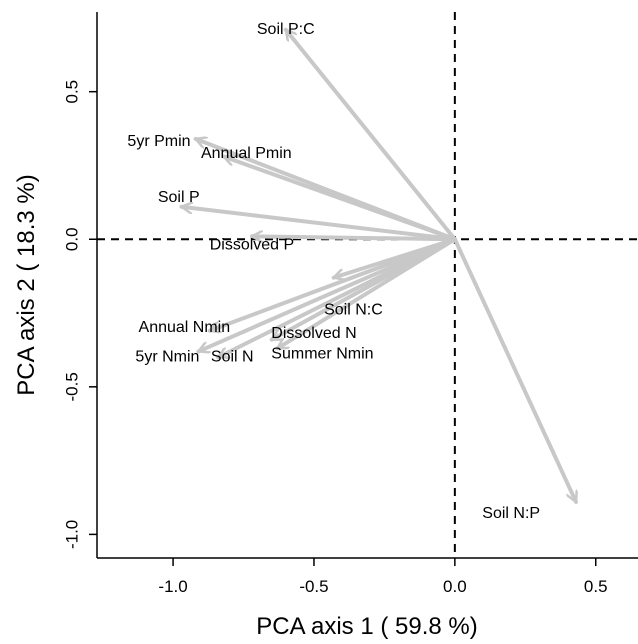 This screenshot has width=638, height=644. Describe the element at coordinates (455, 586) in the screenshot. I see `x-tick-label: 0.0` at that location.